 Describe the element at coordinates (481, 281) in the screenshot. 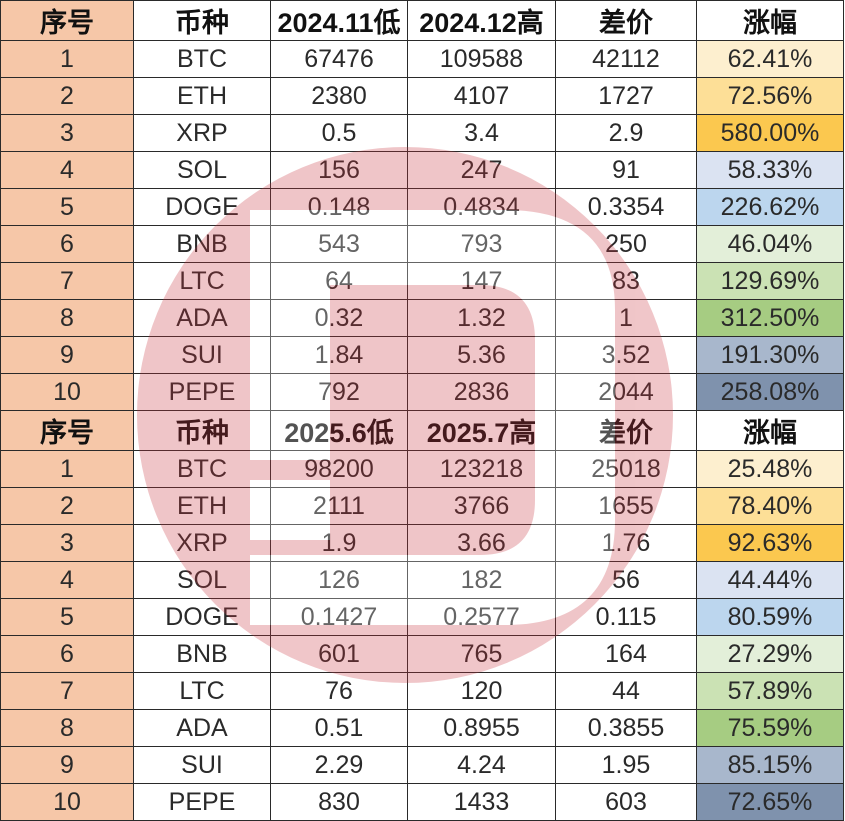

I see `high-price-cell: 147` at that location.